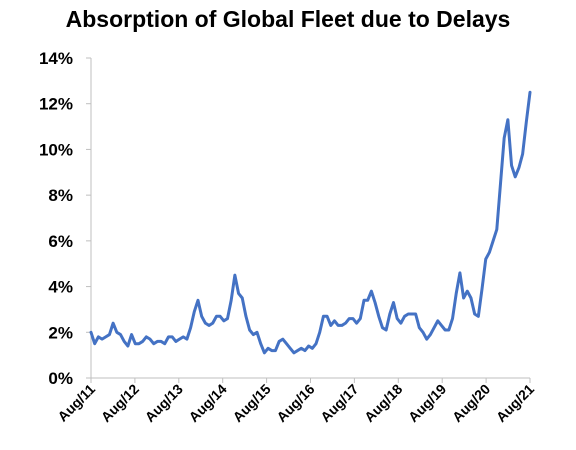 Image resolution: width=576 pixels, height=450 pixels. What do you see at coordinates (60, 287) in the screenshot?
I see `y-tick-label: 4%` at bounding box center [60, 287].